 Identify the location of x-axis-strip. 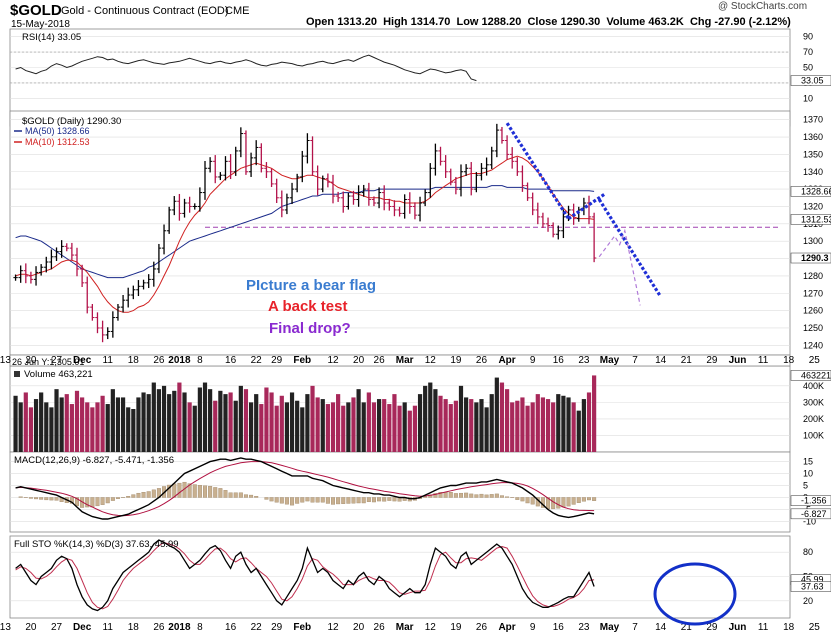
(400, 360).